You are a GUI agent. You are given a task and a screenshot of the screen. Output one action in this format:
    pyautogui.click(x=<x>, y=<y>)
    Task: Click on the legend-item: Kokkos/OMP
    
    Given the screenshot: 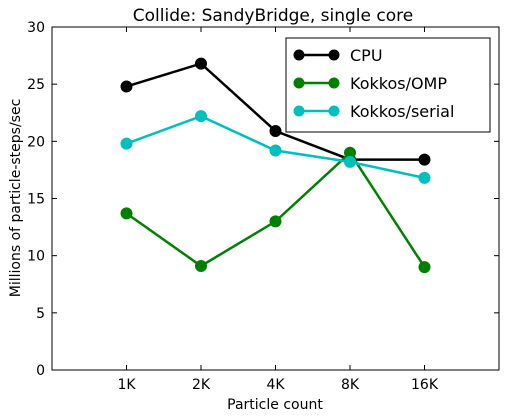 What is the action you would take?
    pyautogui.click(x=370, y=83)
    